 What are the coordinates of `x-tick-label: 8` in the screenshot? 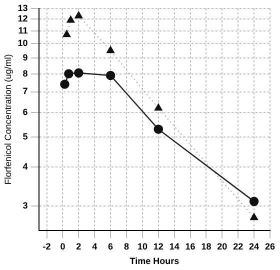 It's located at (127, 246).